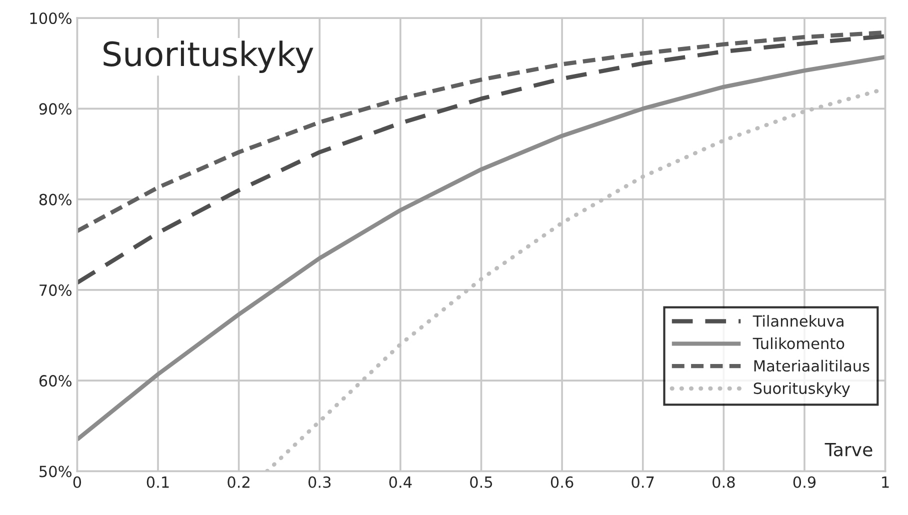 The height and width of the screenshot is (515, 908). I want to click on y-tick-label: 70%, so click(56, 290).